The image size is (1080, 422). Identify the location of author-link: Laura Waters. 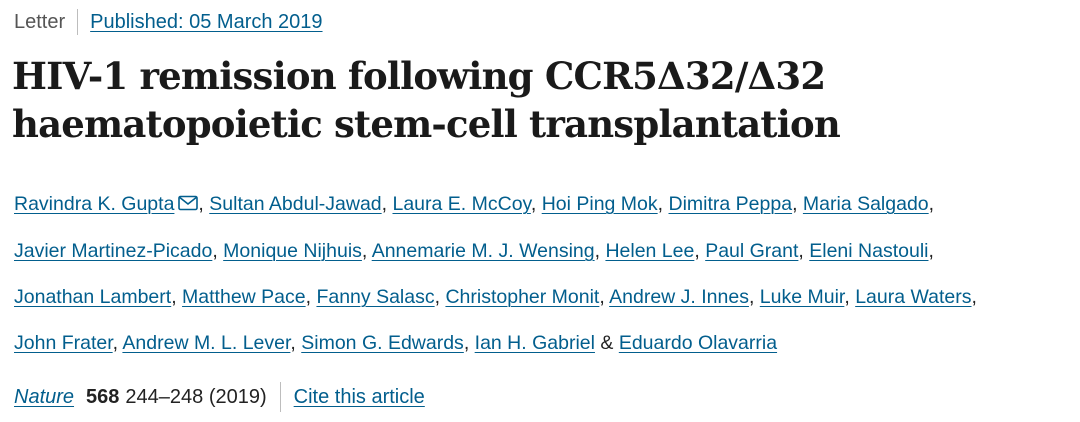
(913, 297).